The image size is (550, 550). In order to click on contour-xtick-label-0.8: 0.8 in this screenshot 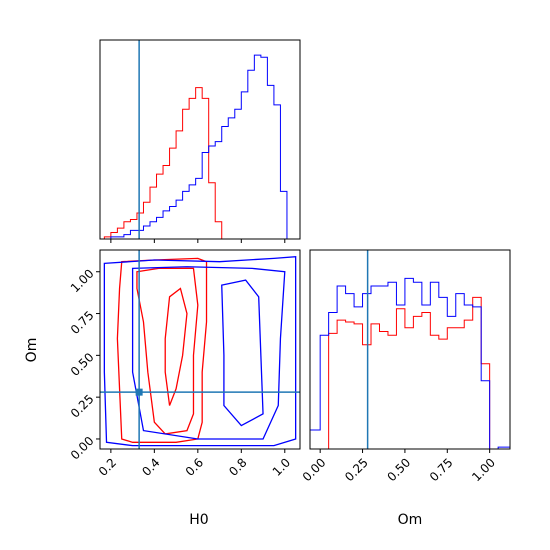, I will do `click(237, 466)`.